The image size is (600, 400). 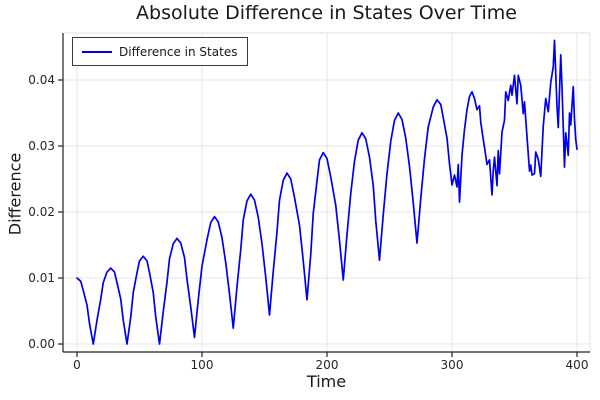 I want to click on x-axis-label: Time, so click(x=326, y=381).